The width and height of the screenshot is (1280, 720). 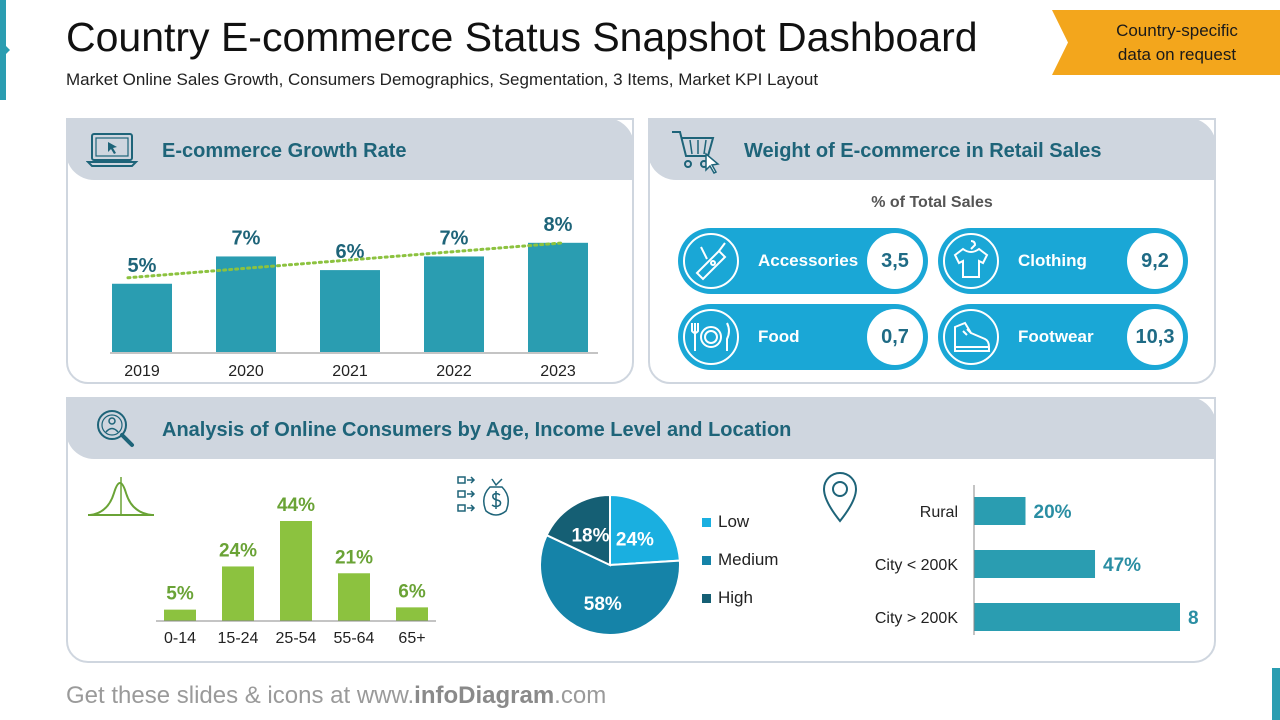 I want to click on badge-shape, so click(x=1166, y=42).